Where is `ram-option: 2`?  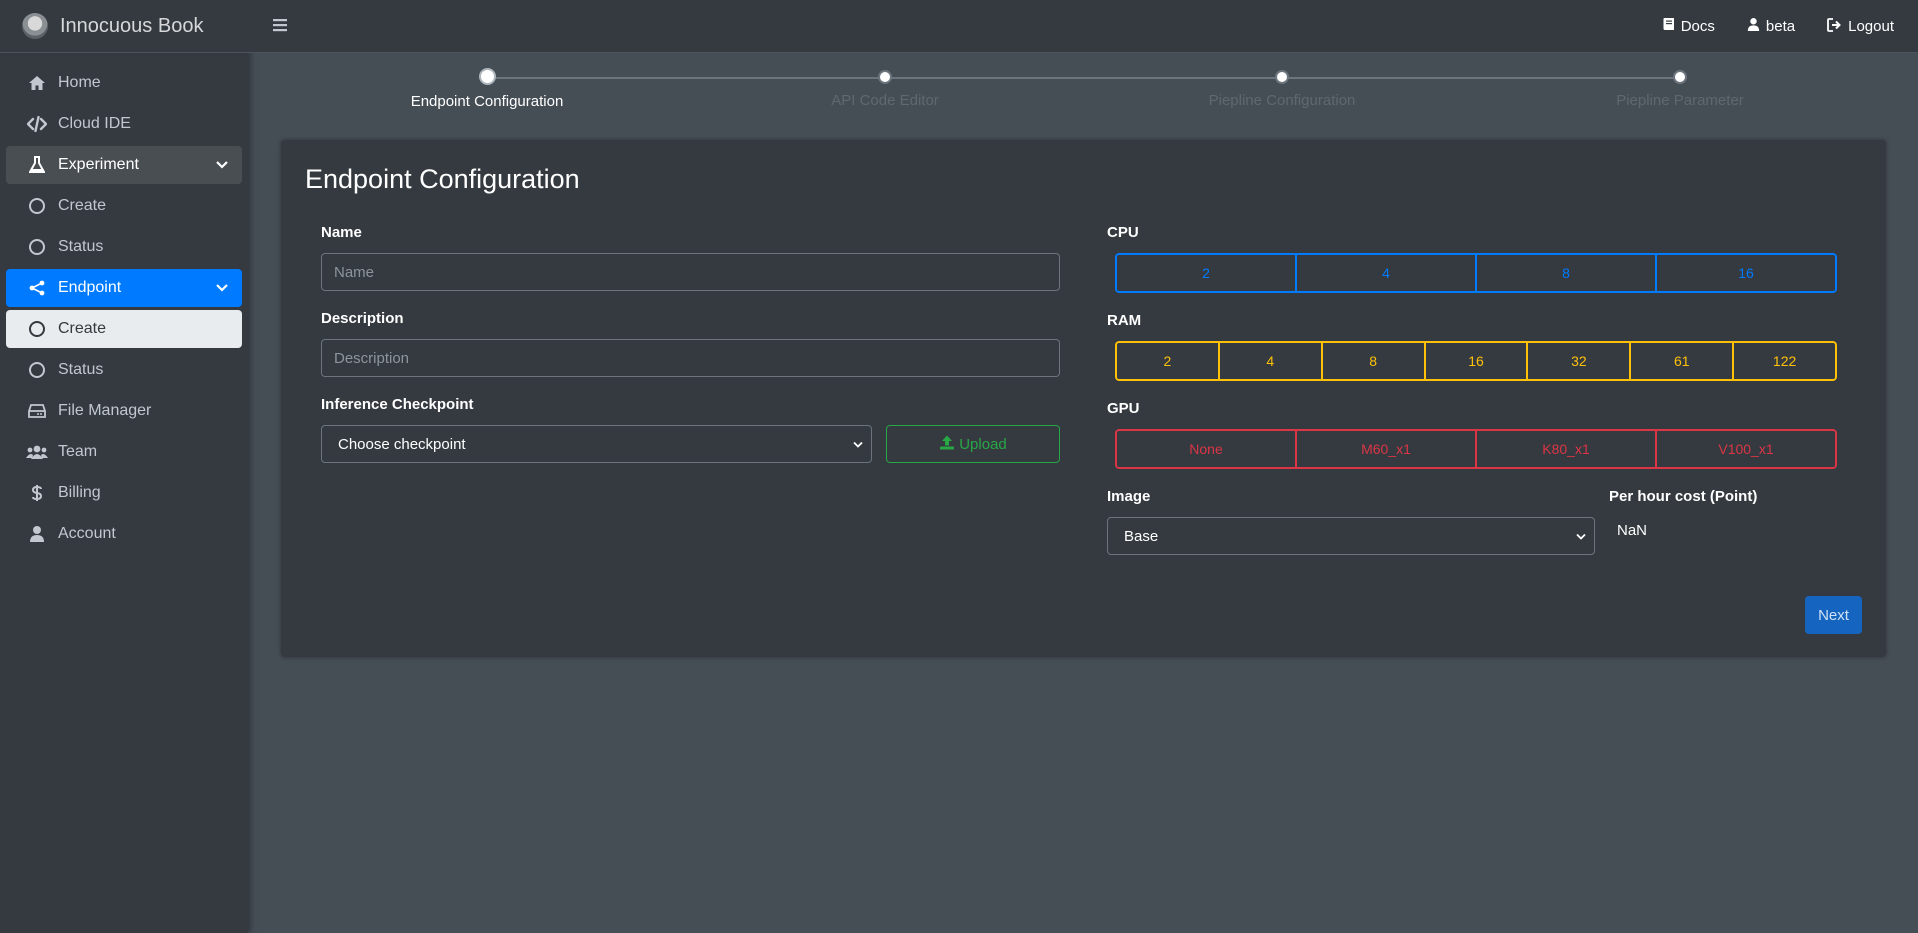
ram-option: 2 is located at coordinates (1167, 361).